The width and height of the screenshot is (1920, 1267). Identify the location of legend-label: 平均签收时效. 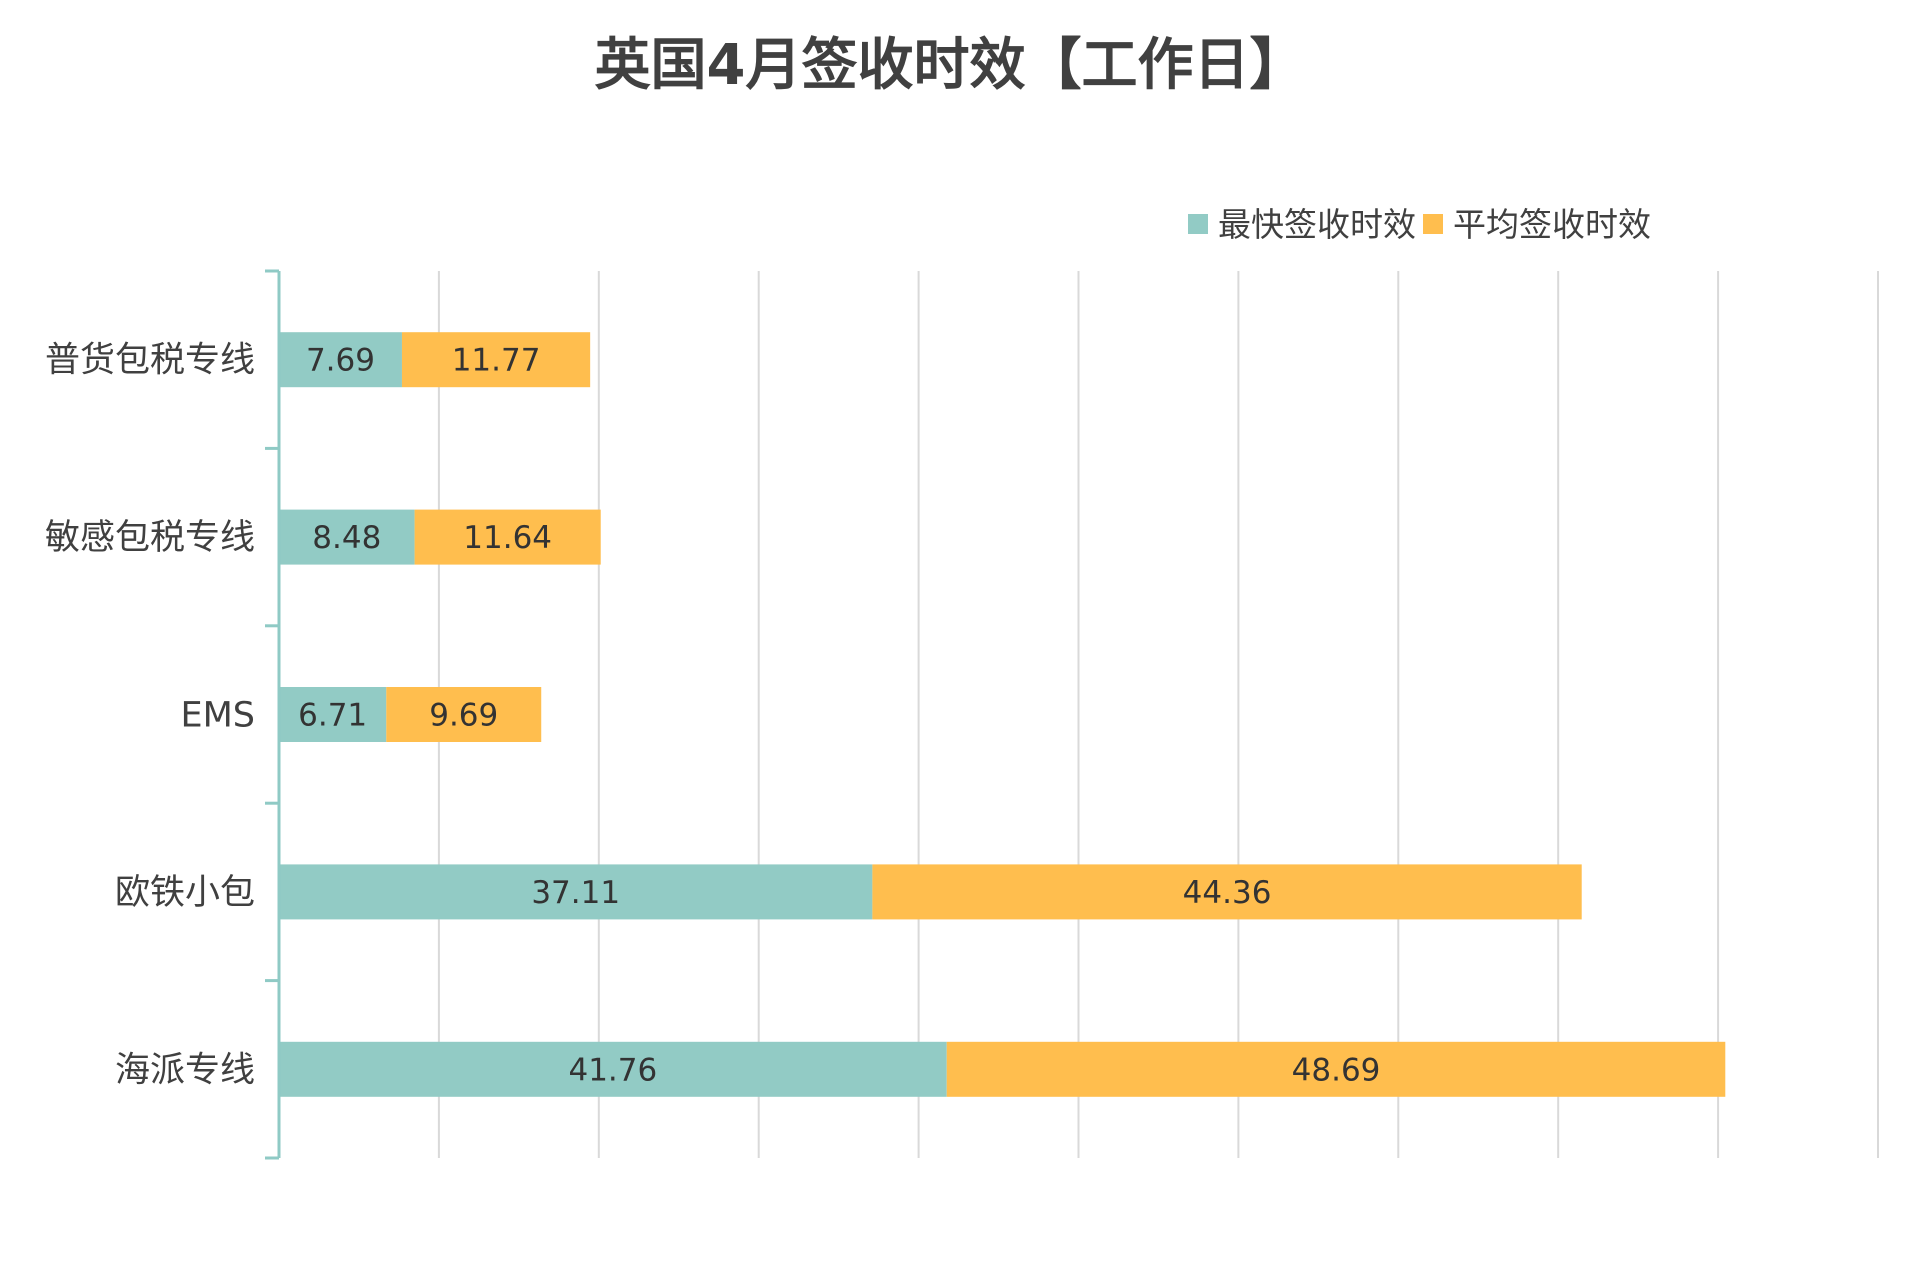
(1552, 224).